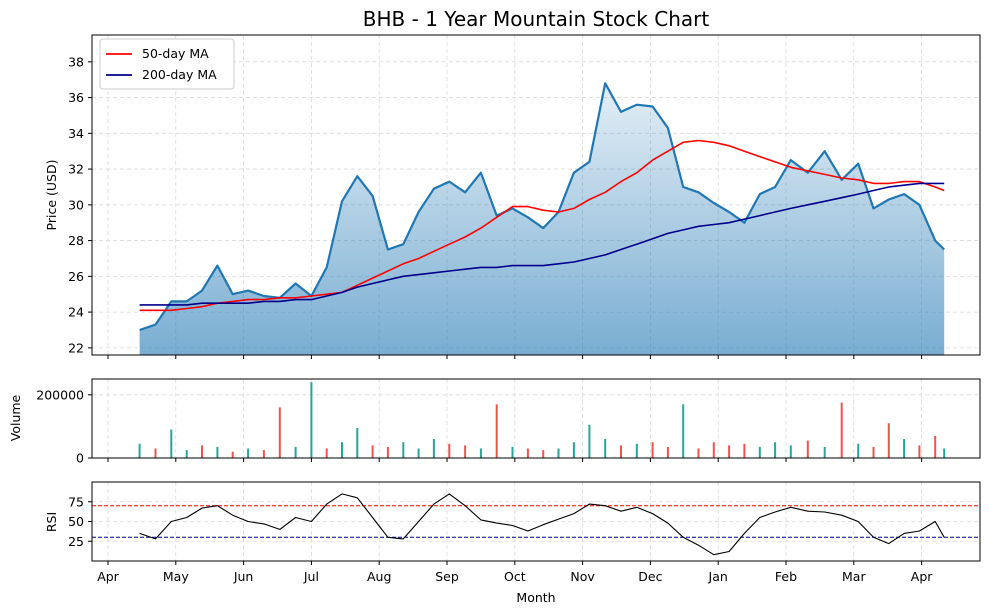  What do you see at coordinates (718, 576) in the screenshot?
I see `x-tick-label: Jan` at bounding box center [718, 576].